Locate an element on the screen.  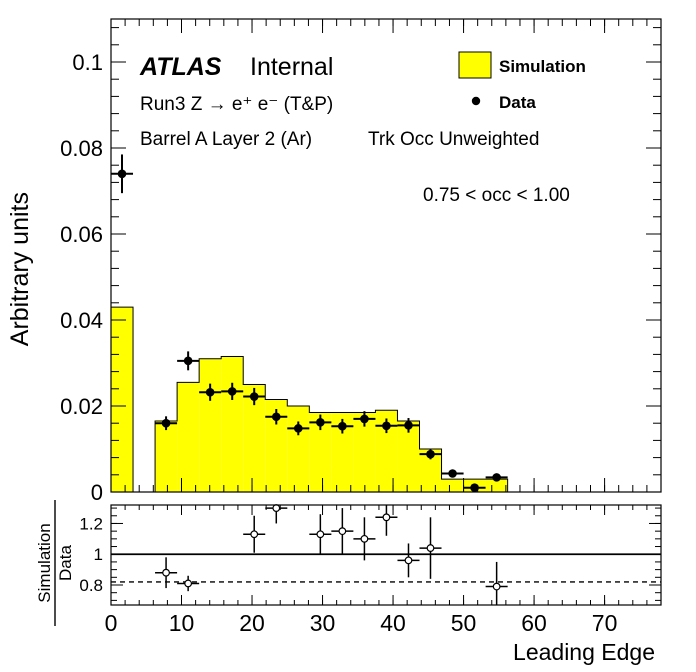
legend: Simulation Data is located at coordinates (522, 81).